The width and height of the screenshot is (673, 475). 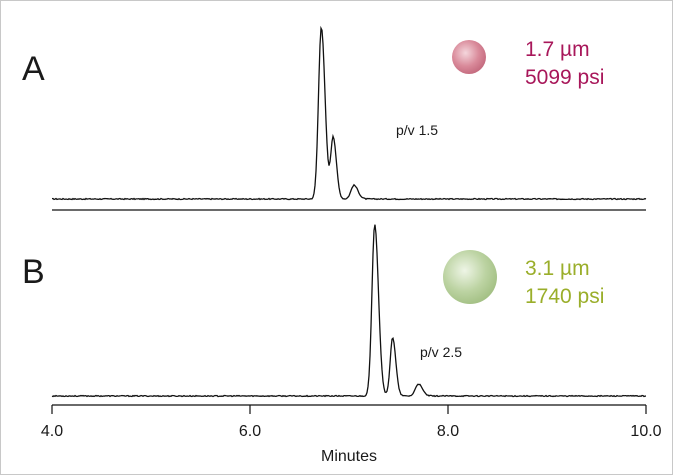 I want to click on x-tick-label: 10.0, so click(x=645, y=431).